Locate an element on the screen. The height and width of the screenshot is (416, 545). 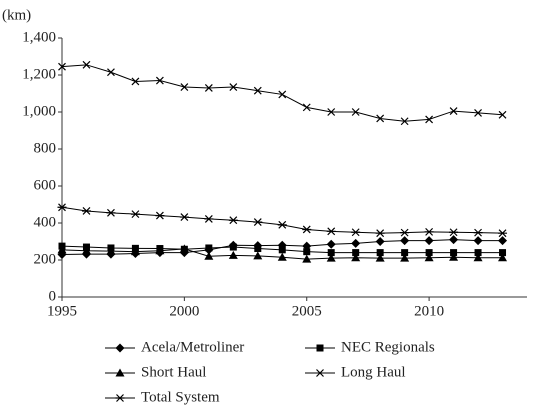
y-tick-label: 200 is located at coordinates (45, 259).